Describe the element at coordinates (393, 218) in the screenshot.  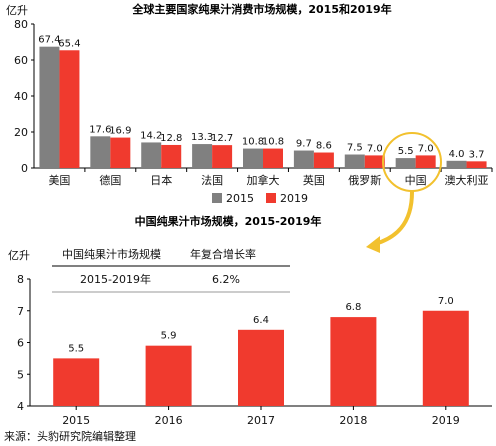
I see `highlight-arrow-icon` at that location.